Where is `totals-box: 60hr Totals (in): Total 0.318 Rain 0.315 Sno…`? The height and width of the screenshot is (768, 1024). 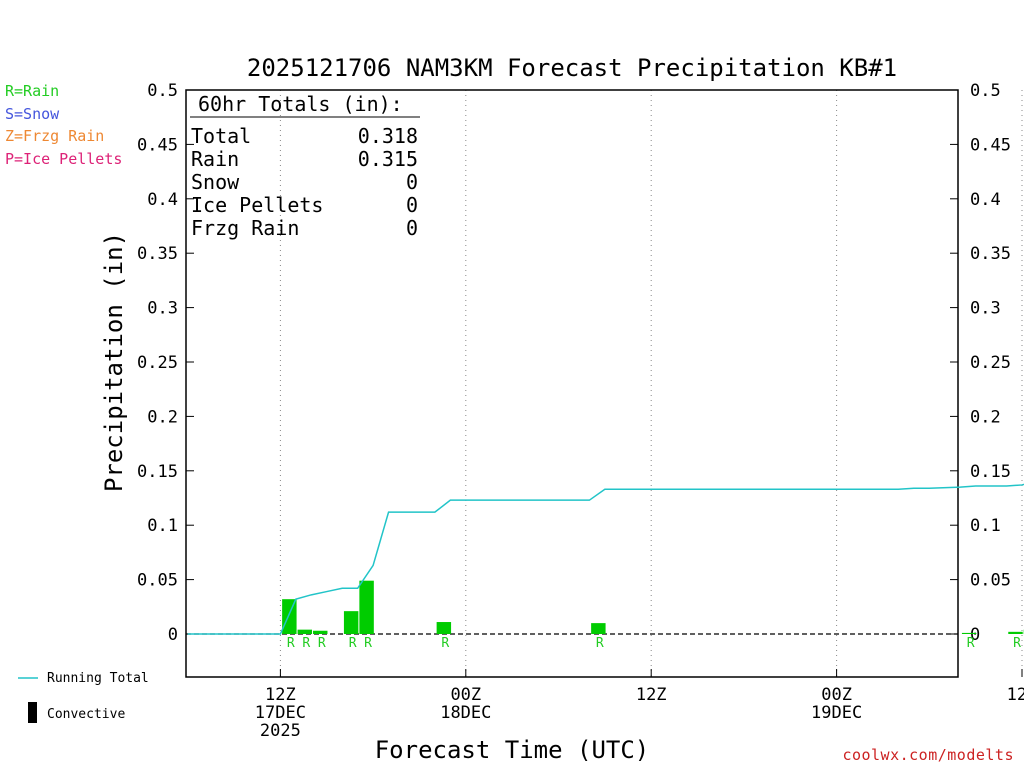 totals-box: 60hr Totals (in): Total 0.318 Rain 0.315 Sno… is located at coordinates (305, 166).